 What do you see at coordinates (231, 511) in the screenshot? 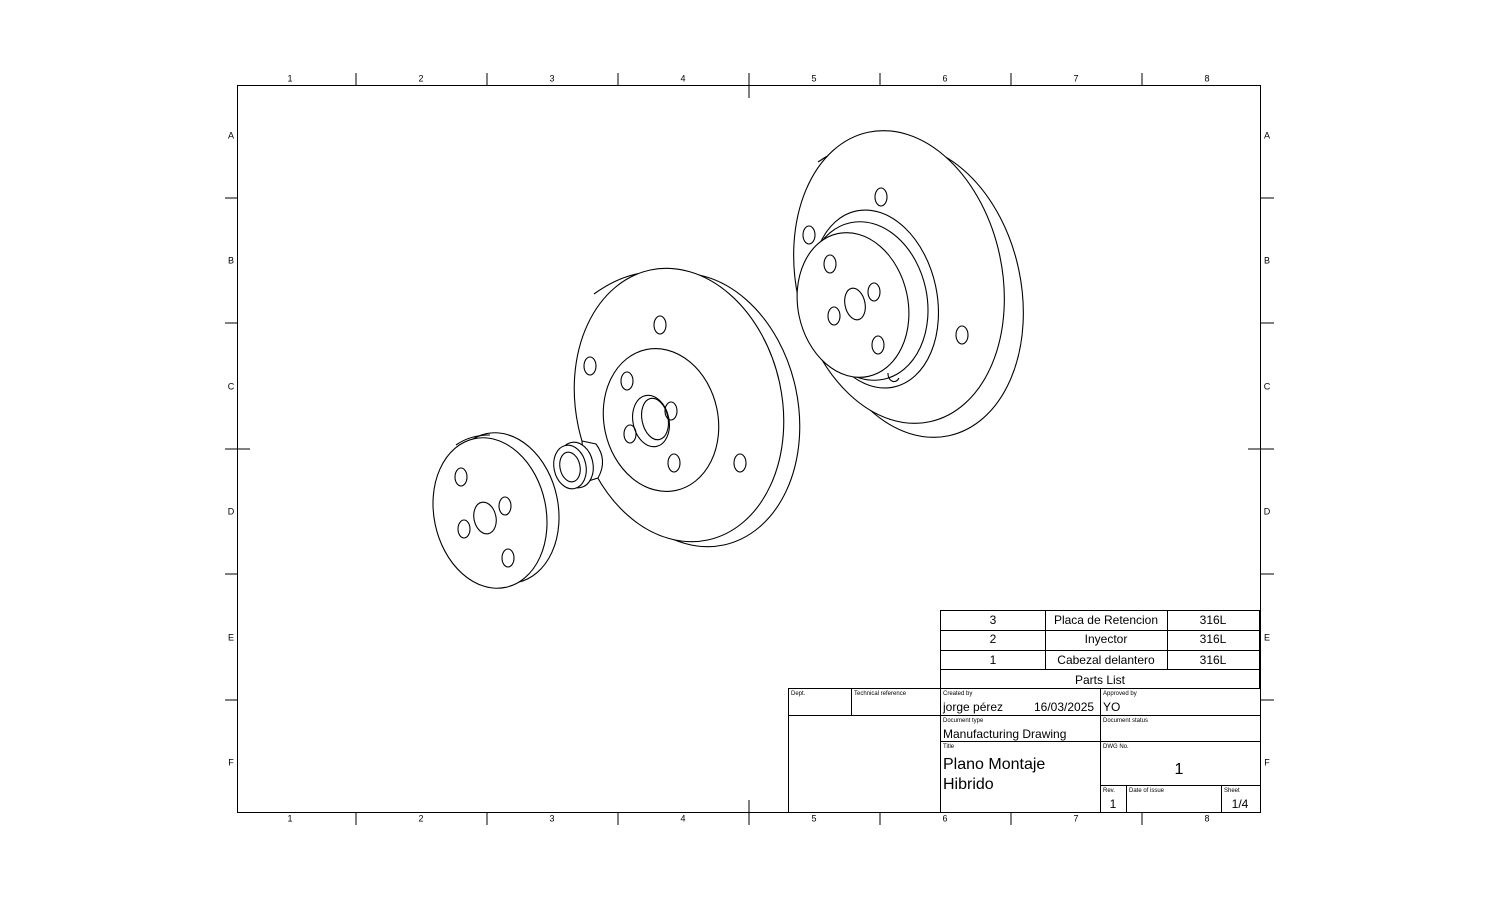
I see `zone-row-left-d: D` at bounding box center [231, 511].